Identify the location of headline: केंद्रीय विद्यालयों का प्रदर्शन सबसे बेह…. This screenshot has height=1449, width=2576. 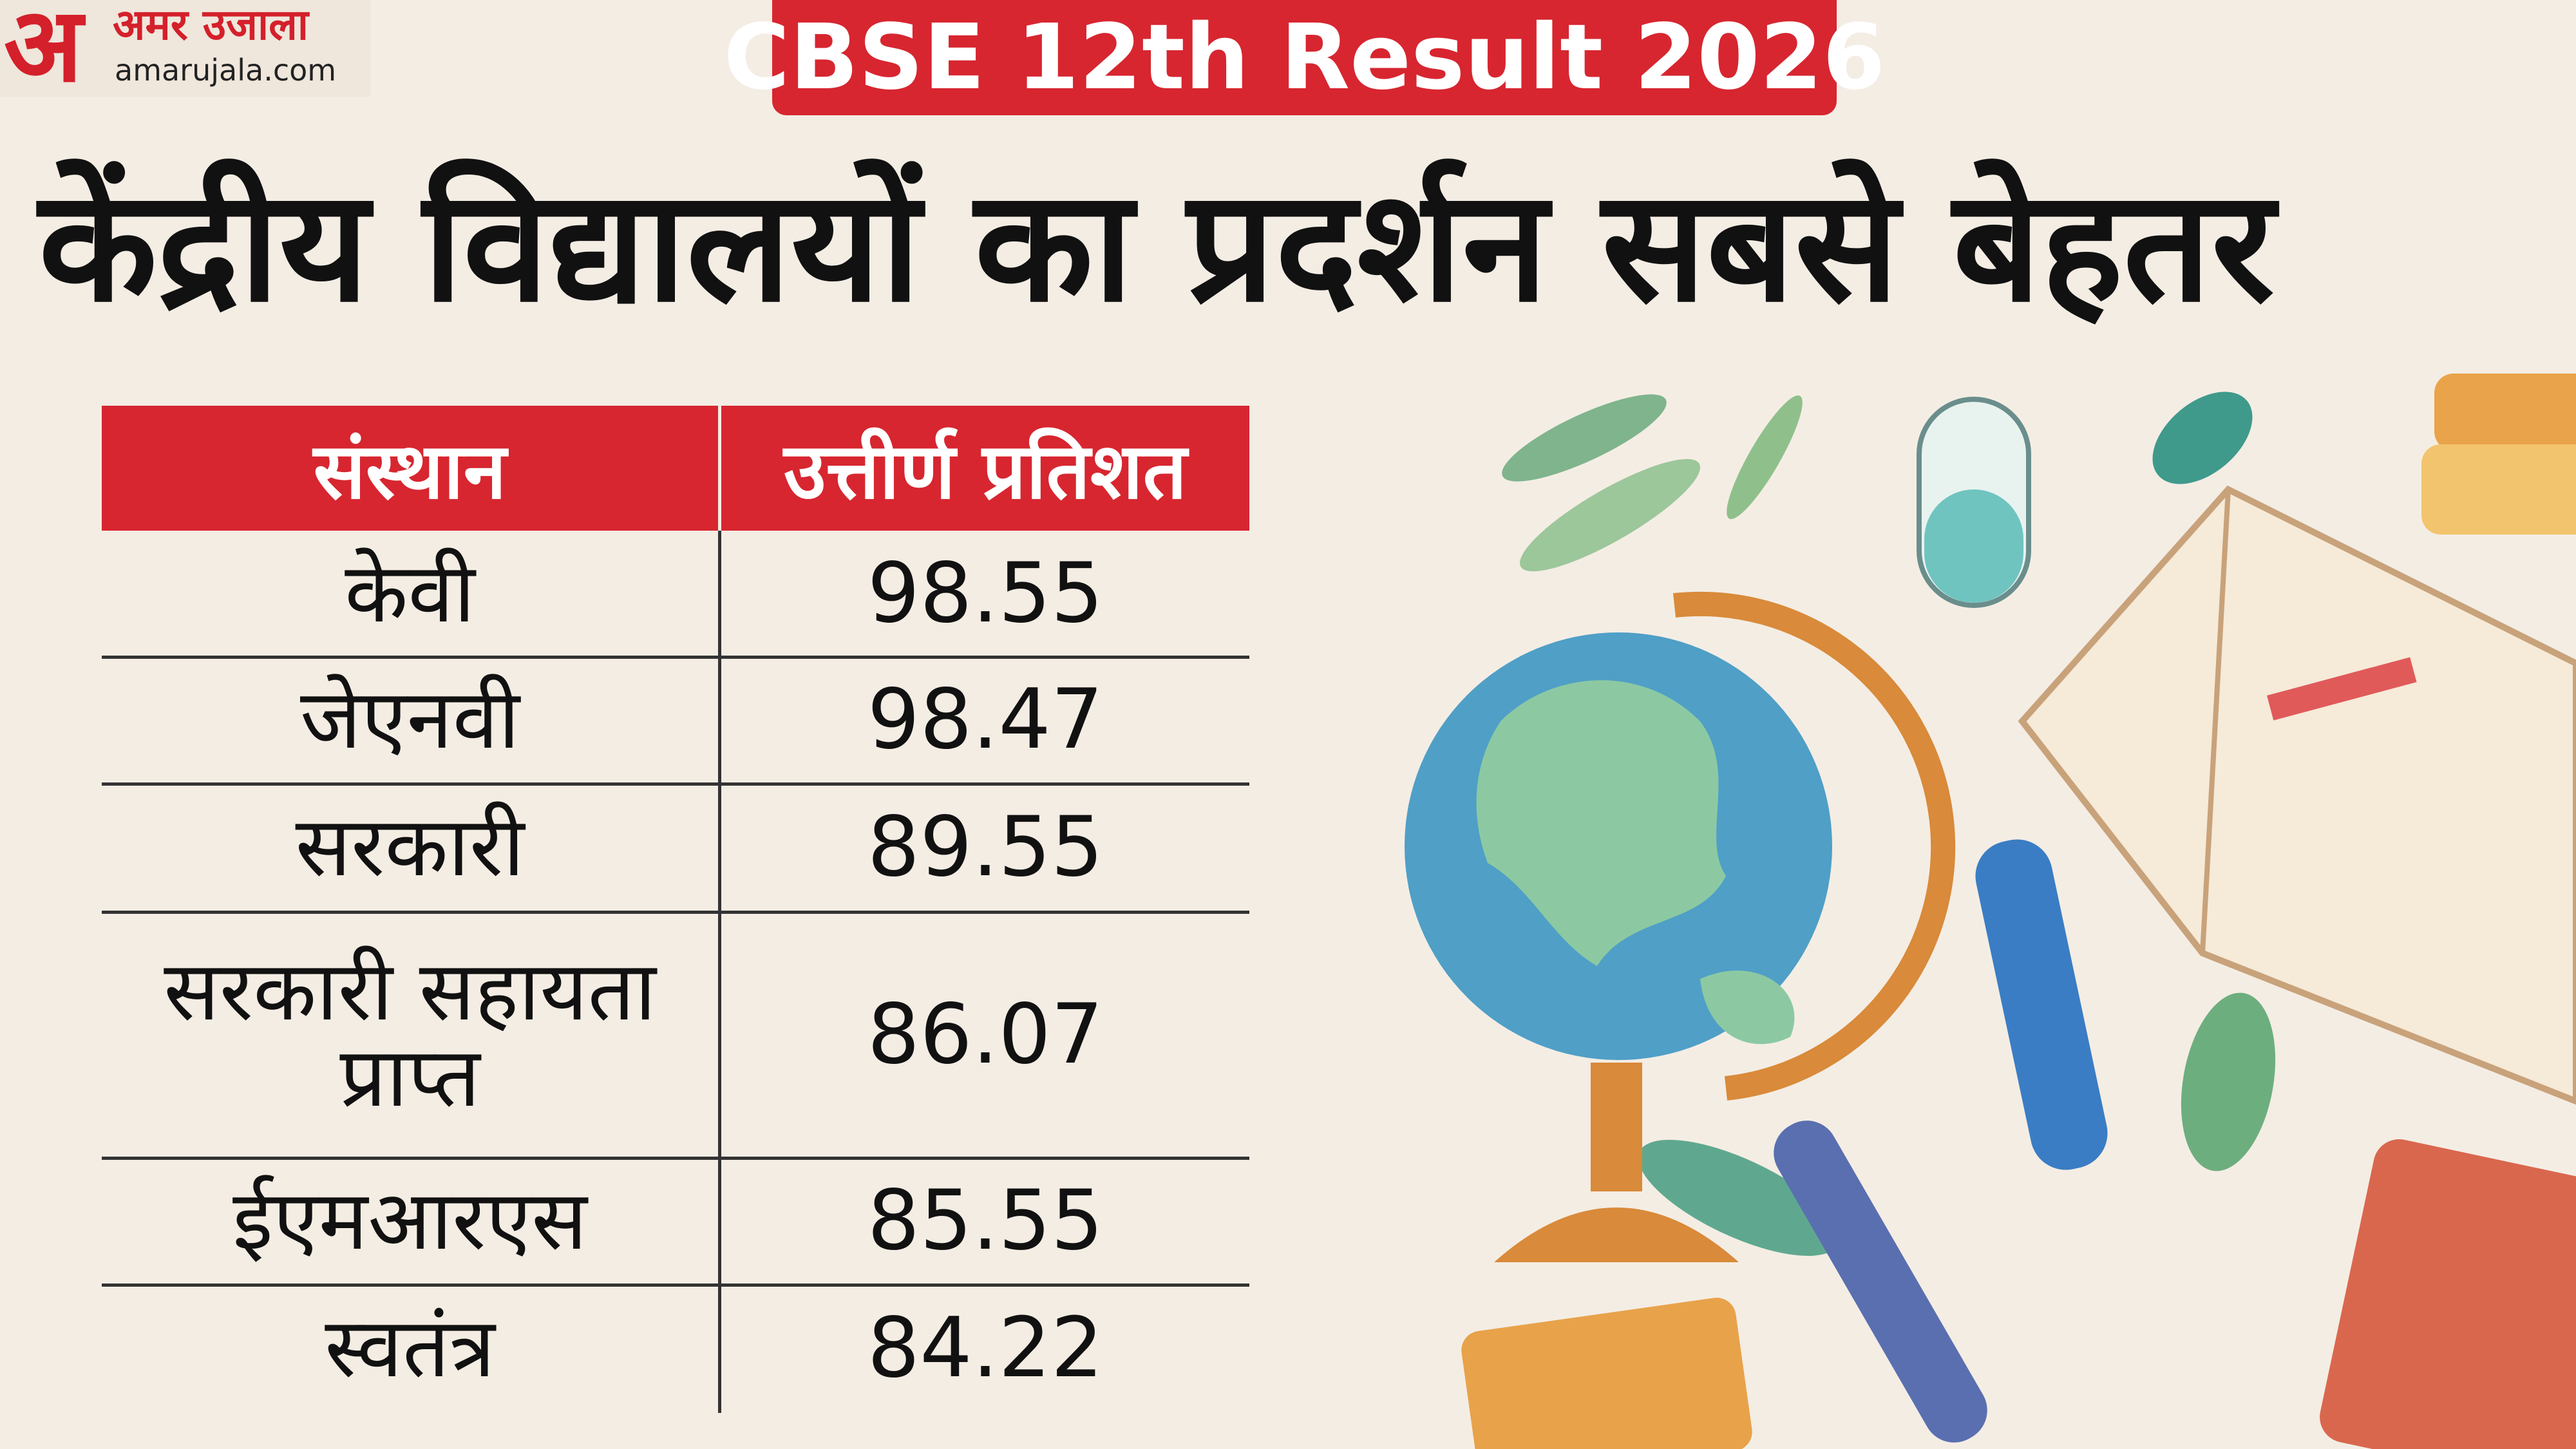
(1157, 246).